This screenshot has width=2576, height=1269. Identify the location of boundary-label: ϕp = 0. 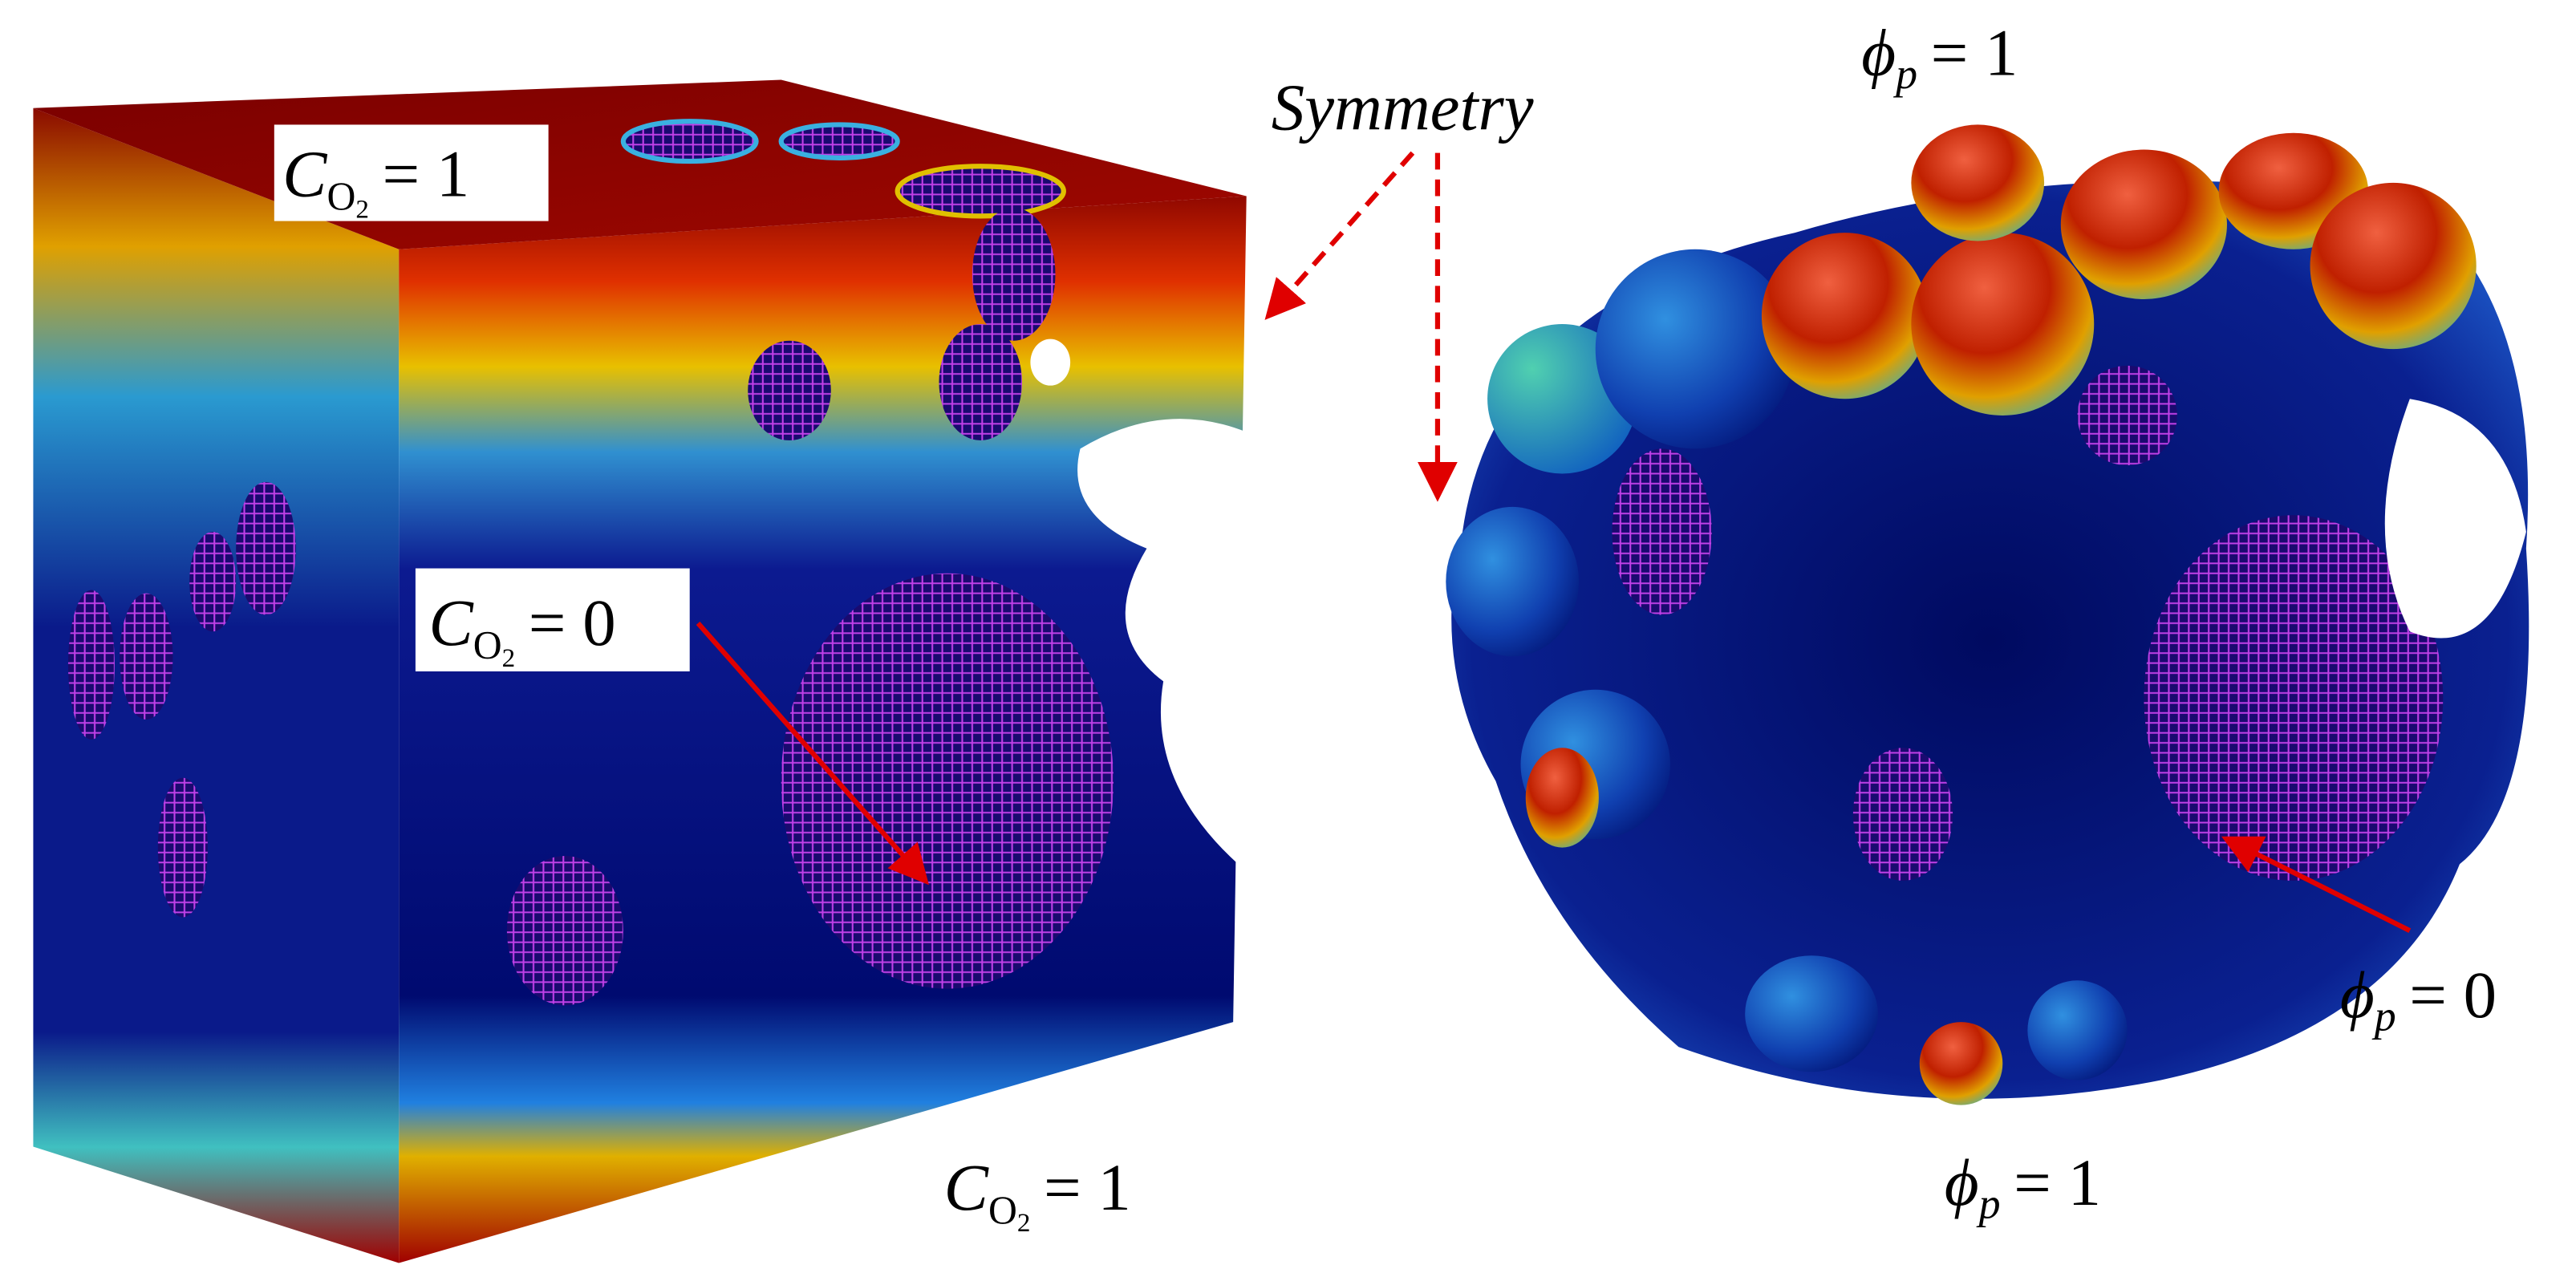
(2418, 999).